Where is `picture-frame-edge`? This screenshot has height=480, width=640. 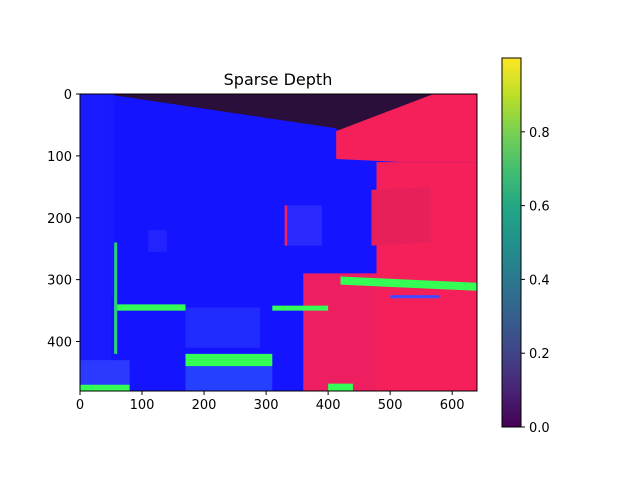 picture-frame-edge is located at coordinates (286, 225).